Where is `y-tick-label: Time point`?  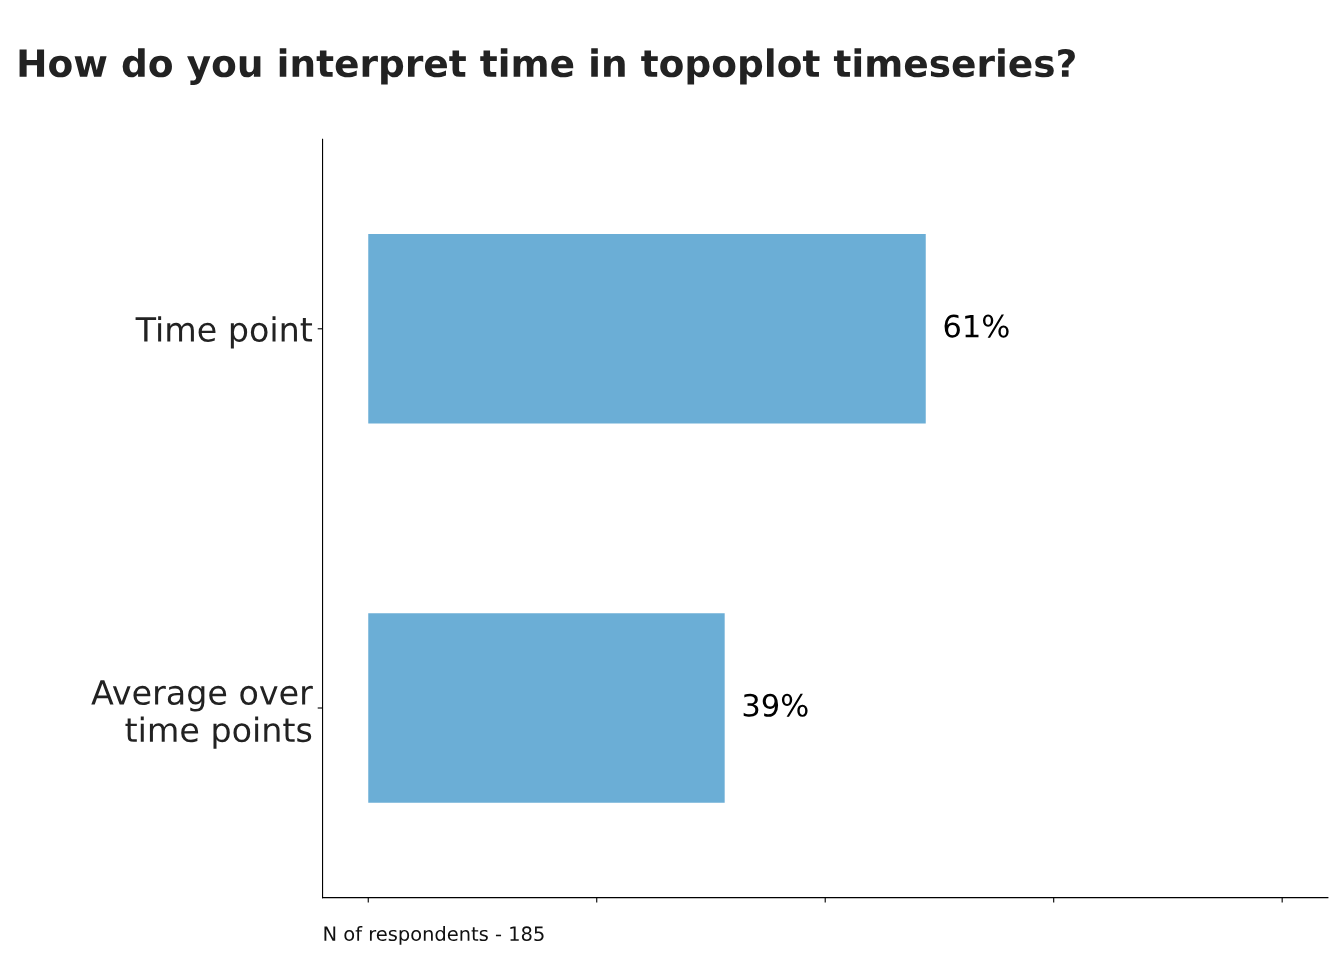 y-tick-label: Time point is located at coordinates (224, 332).